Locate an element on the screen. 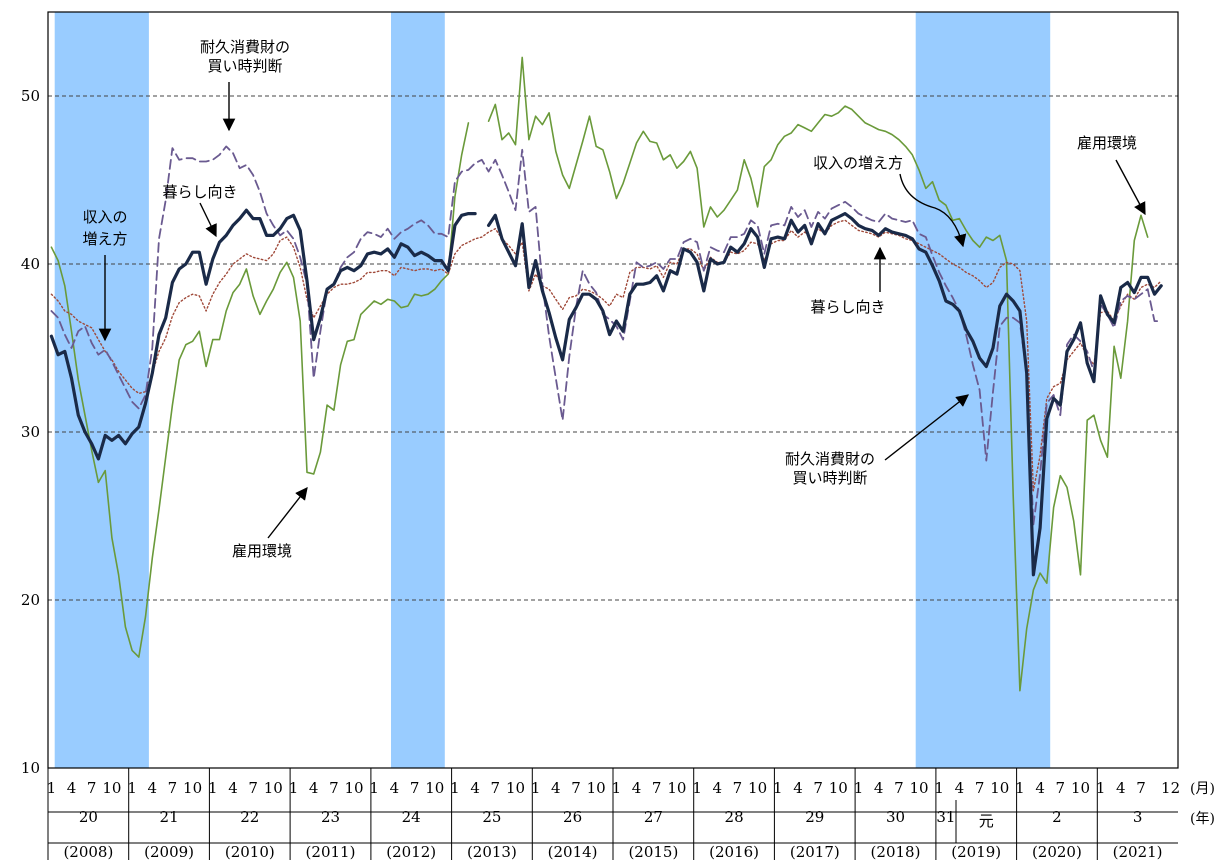 The image size is (1228, 860). era-year-label: 24 is located at coordinates (411, 817).